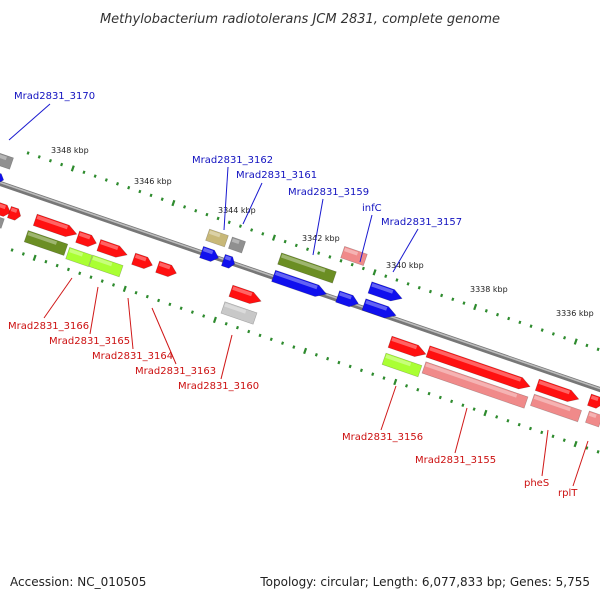 The height and width of the screenshot is (600, 600). Describe the element at coordinates (218, 386) in the screenshot. I see `gene-label-reverse: Mrad2831_3160` at that location.